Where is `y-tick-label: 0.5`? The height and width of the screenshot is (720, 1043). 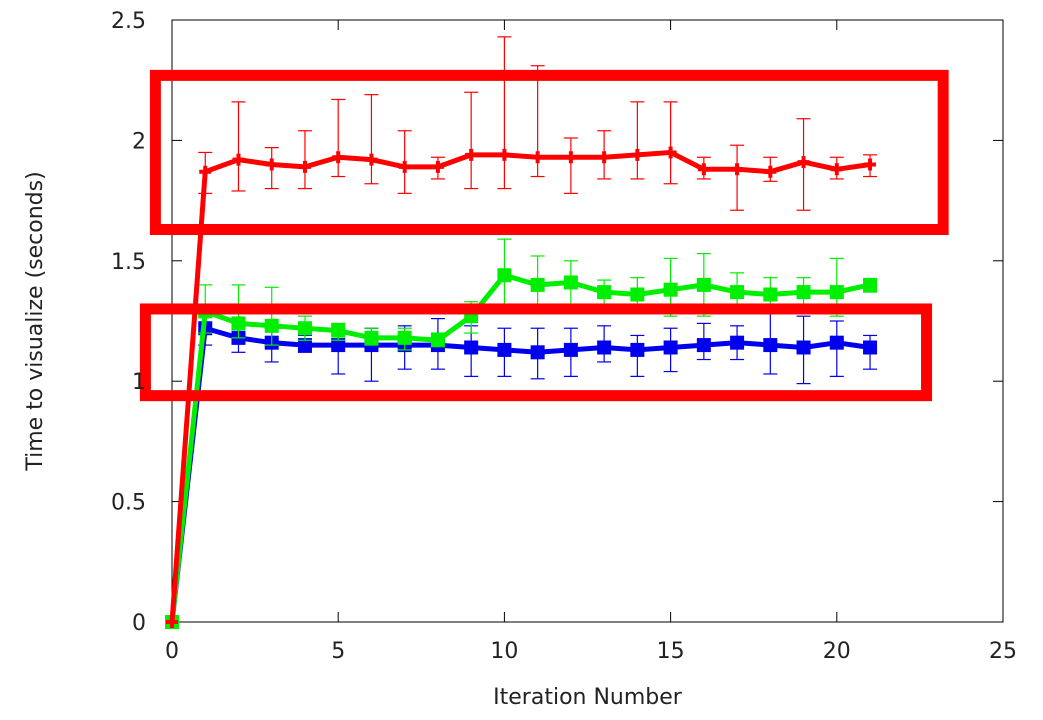
y-tick-label: 0.5 is located at coordinates (128, 503).